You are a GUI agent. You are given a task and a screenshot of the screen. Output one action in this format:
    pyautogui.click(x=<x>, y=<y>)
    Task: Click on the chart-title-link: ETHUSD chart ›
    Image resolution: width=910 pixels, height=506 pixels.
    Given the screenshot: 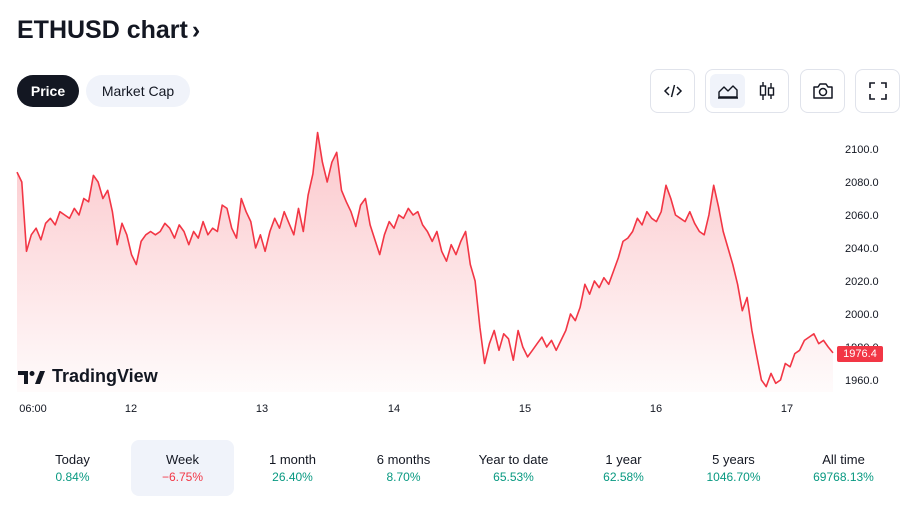 What is the action you would take?
    pyautogui.click(x=108, y=30)
    